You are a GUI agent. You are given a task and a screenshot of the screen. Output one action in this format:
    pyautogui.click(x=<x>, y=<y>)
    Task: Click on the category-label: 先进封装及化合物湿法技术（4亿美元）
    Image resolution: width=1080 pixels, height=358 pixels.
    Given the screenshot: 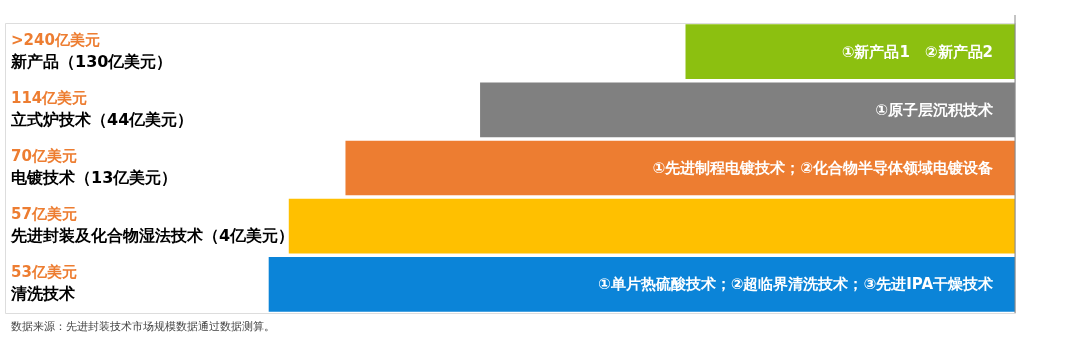 What is the action you would take?
    pyautogui.click(x=152, y=236)
    